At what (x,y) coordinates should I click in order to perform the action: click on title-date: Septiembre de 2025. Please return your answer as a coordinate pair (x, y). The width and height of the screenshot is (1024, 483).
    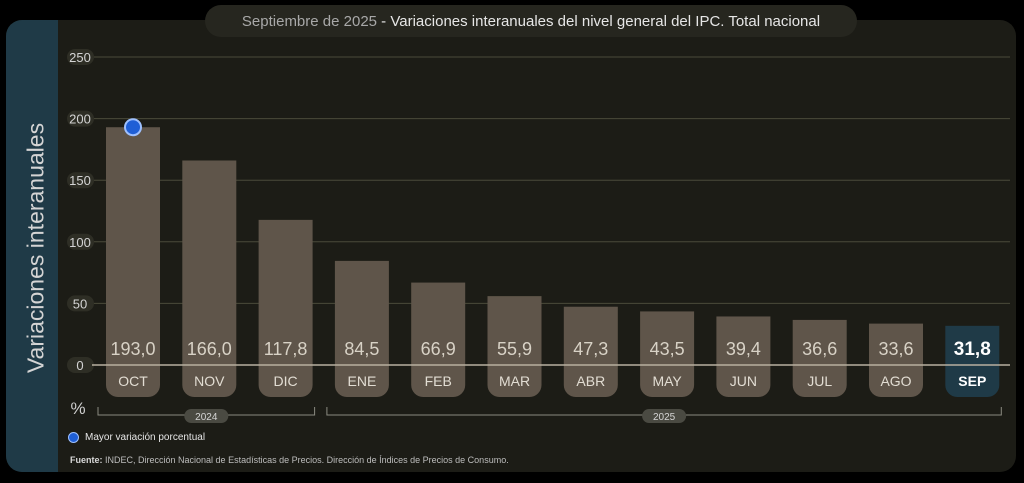
    Looking at the image, I should click on (309, 21).